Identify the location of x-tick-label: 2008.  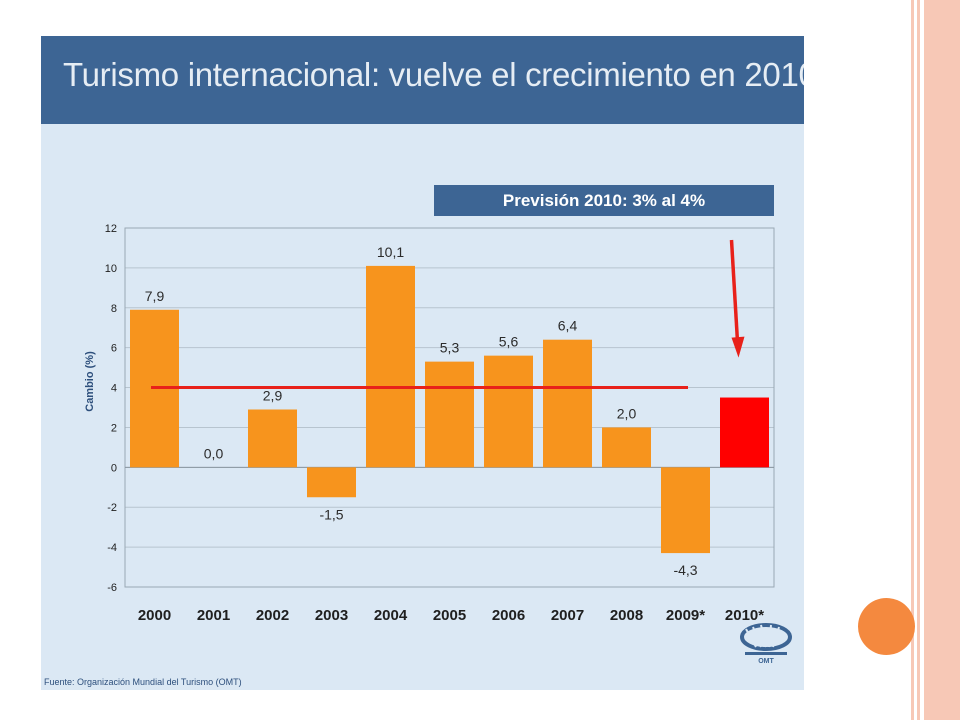
(626, 615).